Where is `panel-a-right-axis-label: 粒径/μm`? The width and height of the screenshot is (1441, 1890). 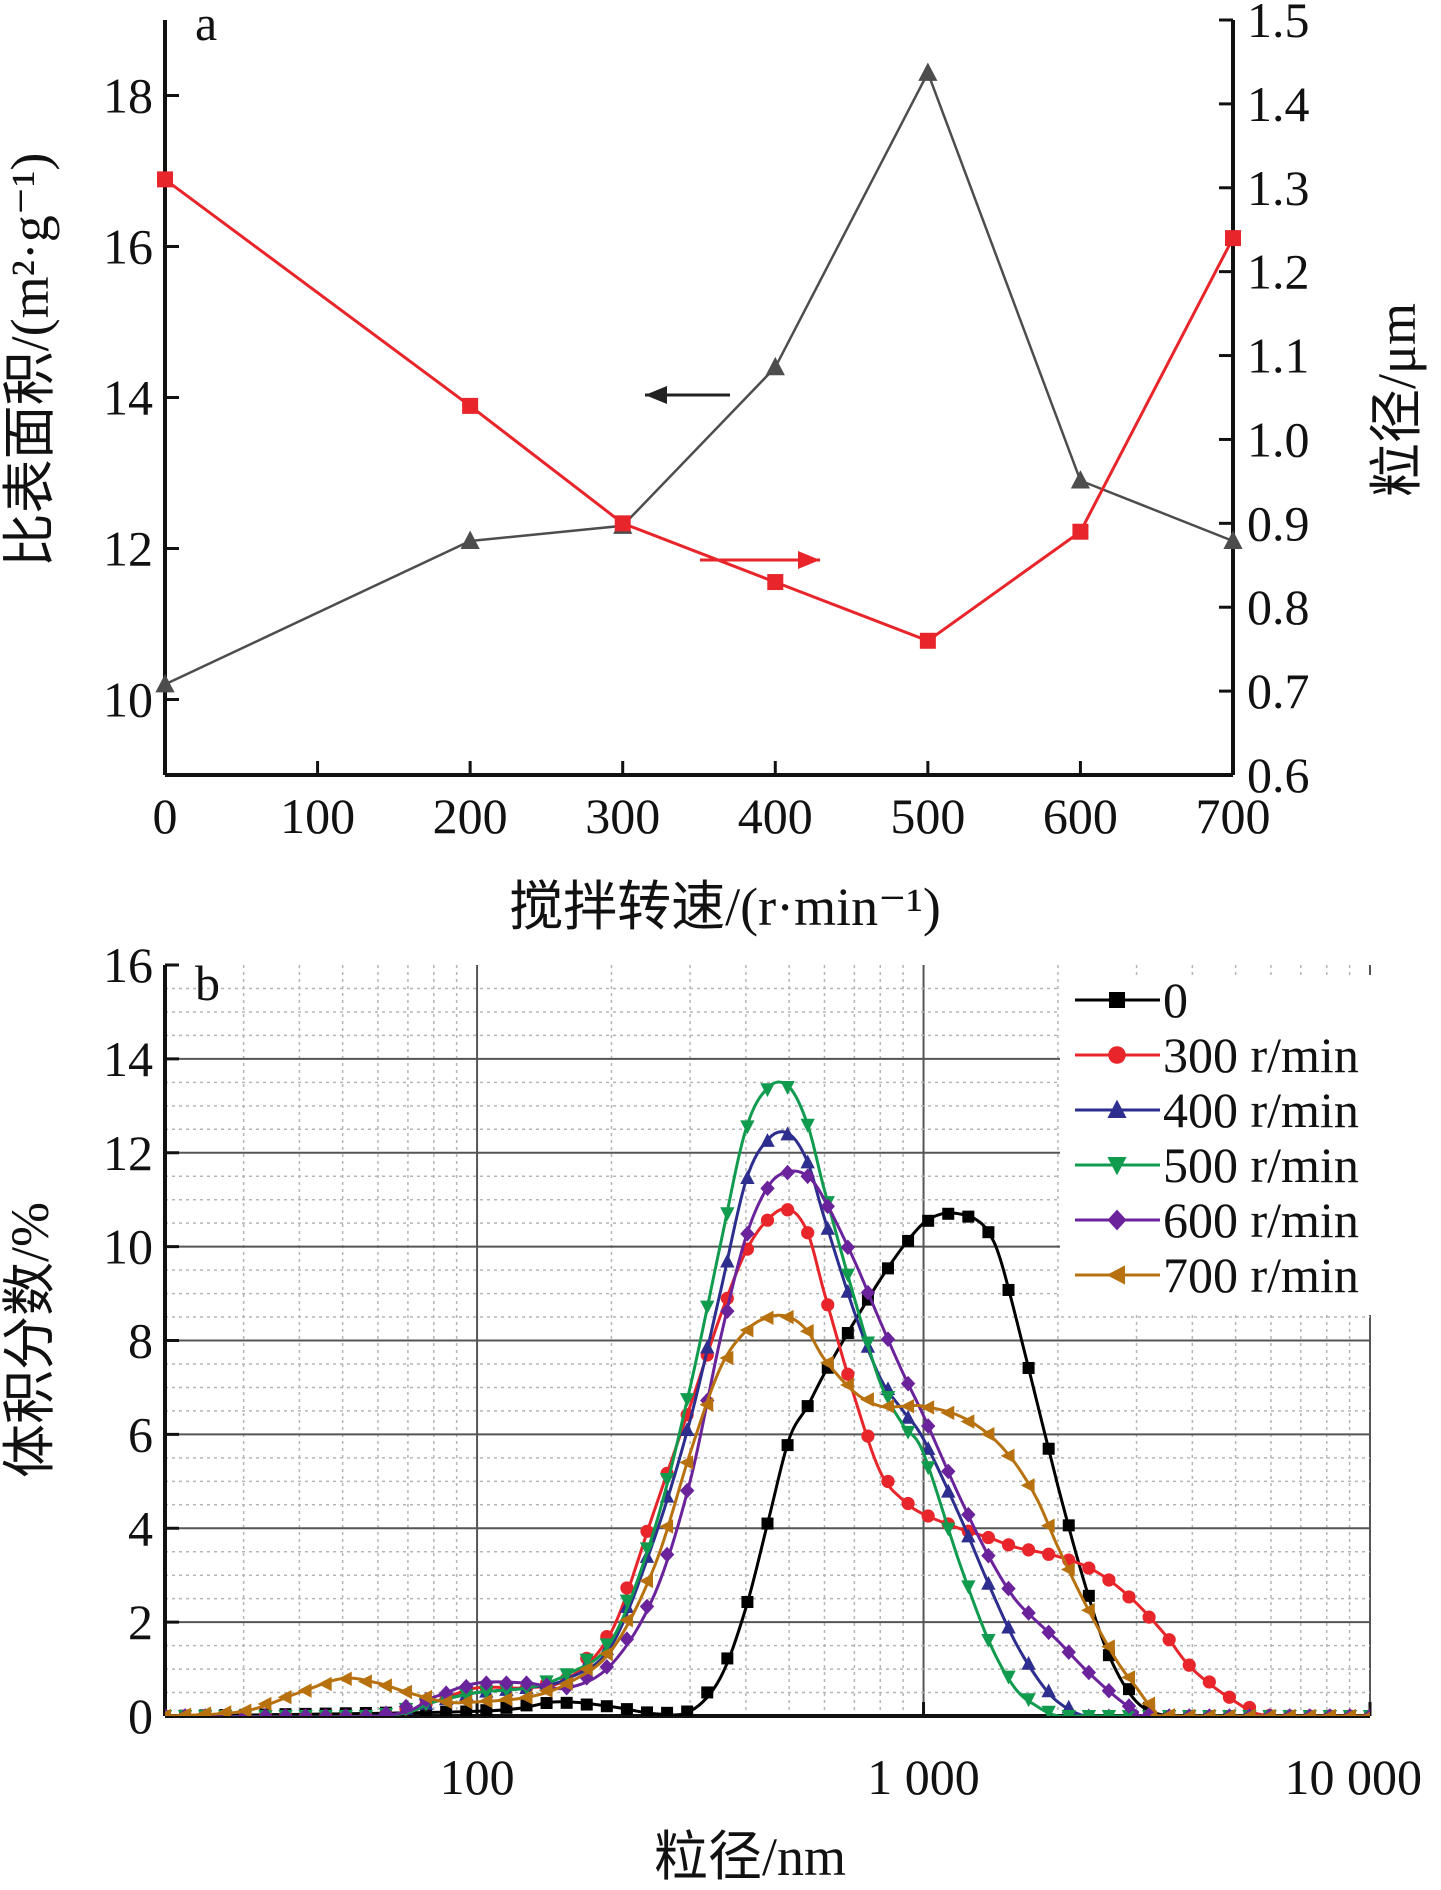
panel-a-right-axis-label: 粒径/μm is located at coordinates (1397, 400).